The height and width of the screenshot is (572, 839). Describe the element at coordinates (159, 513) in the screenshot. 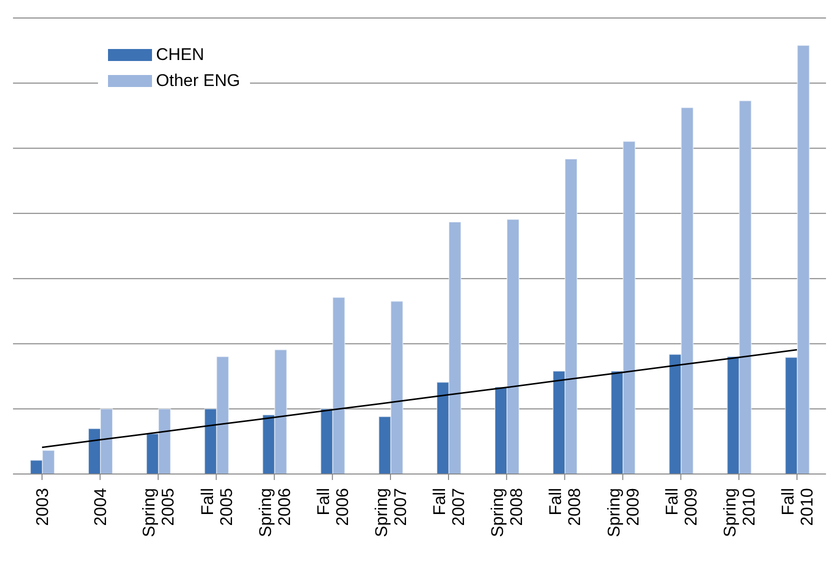

I see `x-tick-label: Spring 2005` at that location.